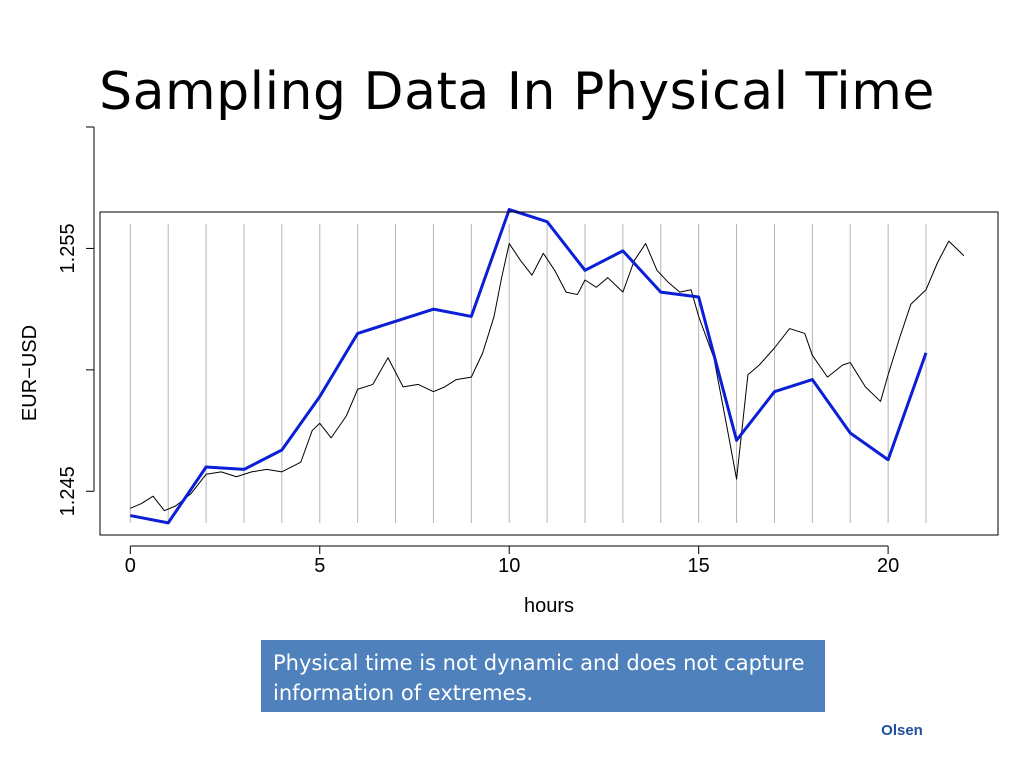 The width and height of the screenshot is (1024, 768). What do you see at coordinates (319, 566) in the screenshot?
I see `x-tick-label: 5` at bounding box center [319, 566].